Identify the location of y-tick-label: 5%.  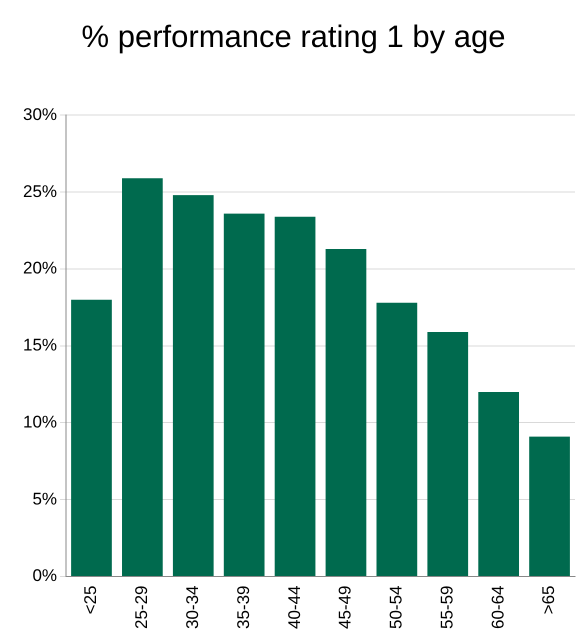
(45, 498).